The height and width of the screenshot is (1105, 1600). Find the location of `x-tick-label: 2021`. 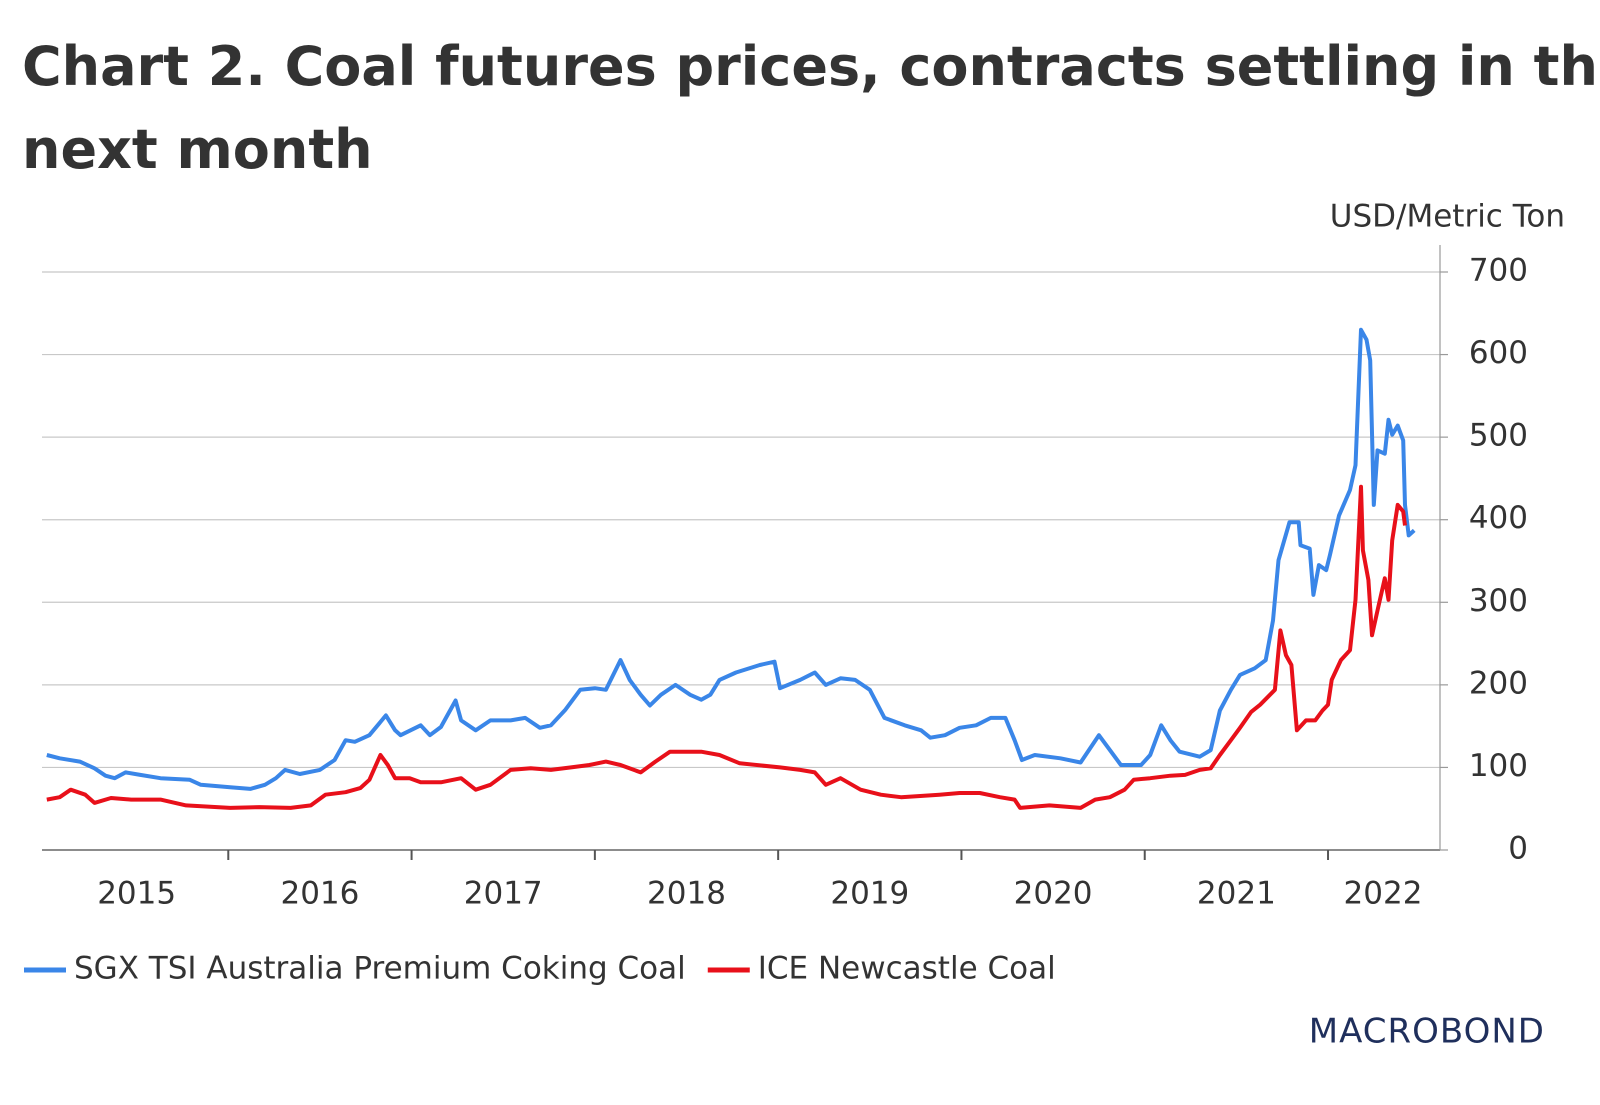

x-tick-label: 2021 is located at coordinates (1236, 894).